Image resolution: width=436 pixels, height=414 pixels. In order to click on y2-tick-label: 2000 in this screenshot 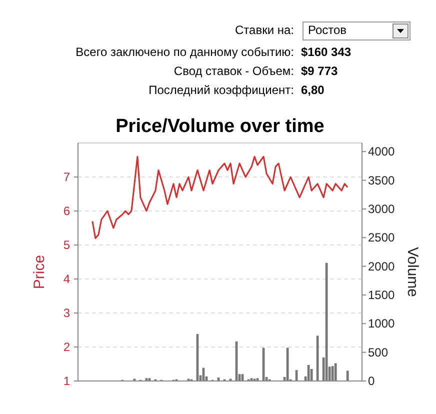, I will do `click(382, 266)`.